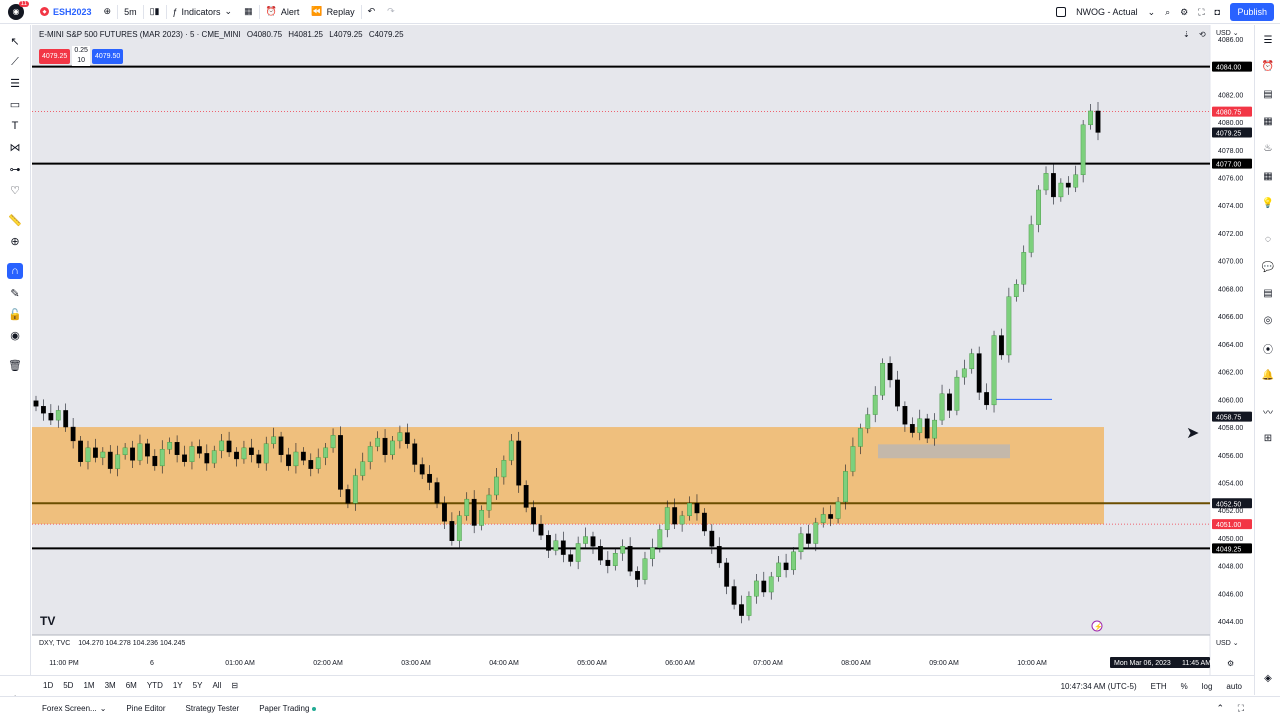  Describe the element at coordinates (287, 708) in the screenshot. I see `paper-trading-tab: Paper Trading` at that location.